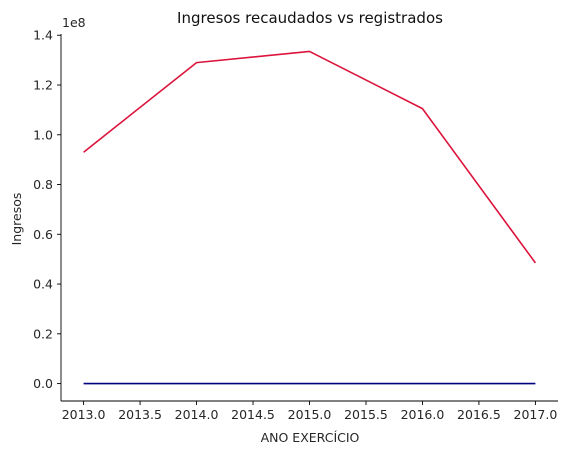  What do you see at coordinates (84, 414) in the screenshot?
I see `x-tick-label: 2013.0` at bounding box center [84, 414].